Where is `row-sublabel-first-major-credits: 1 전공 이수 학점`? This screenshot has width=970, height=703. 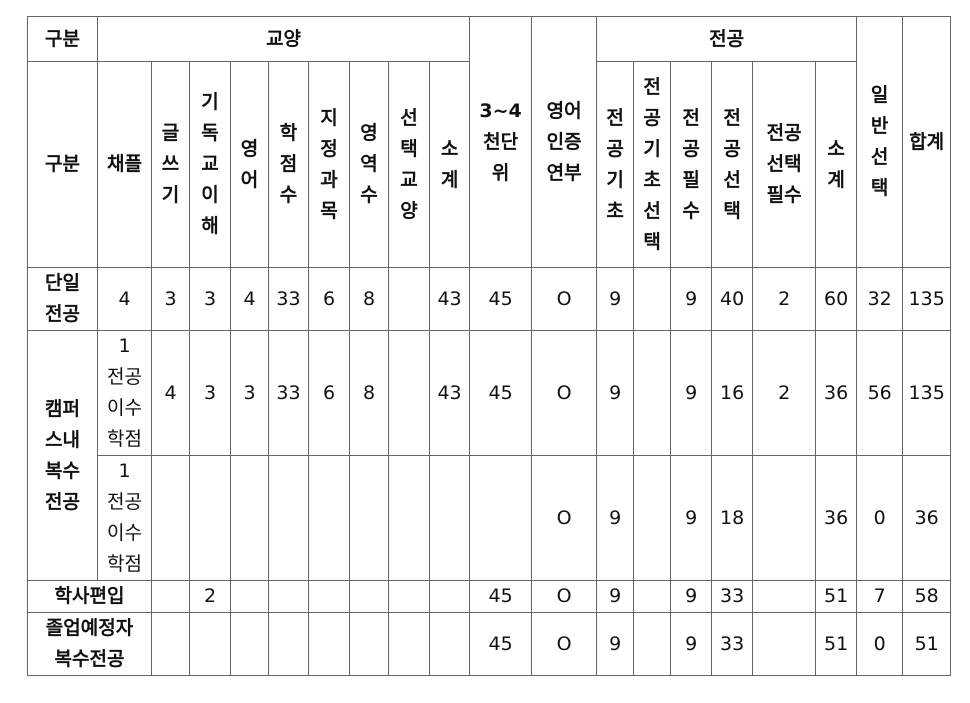 row-sublabel-first-major-credits: 1 전공 이수 학점 is located at coordinates (124, 393).